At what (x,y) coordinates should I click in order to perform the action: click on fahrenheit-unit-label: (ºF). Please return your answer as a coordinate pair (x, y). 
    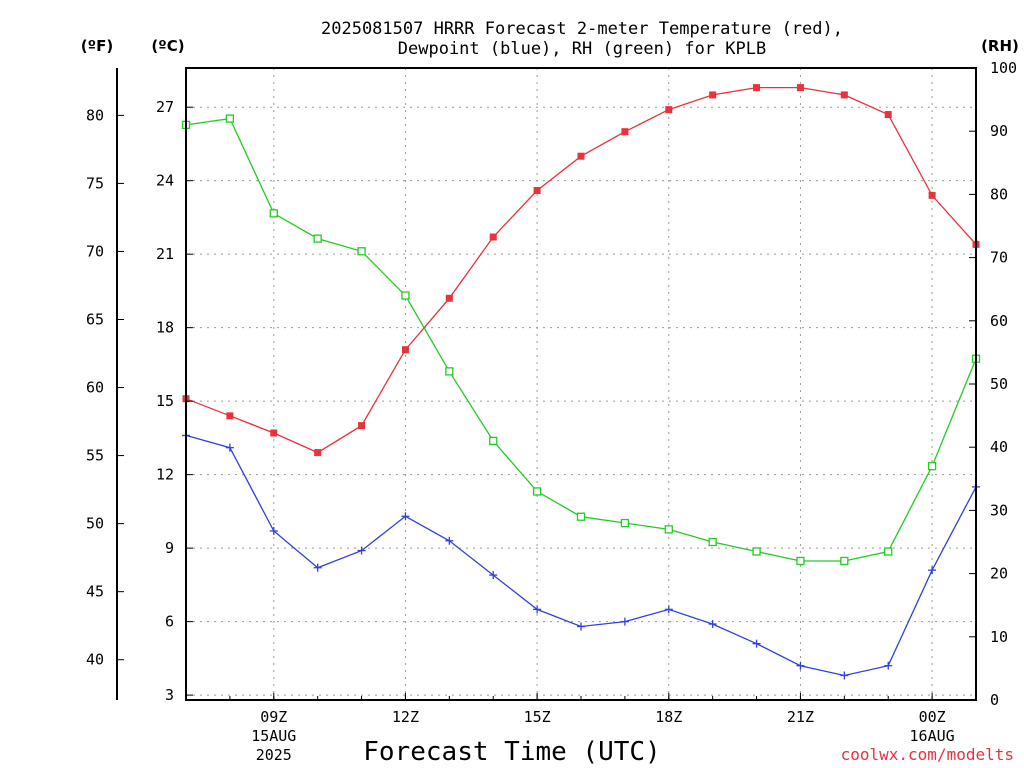
    Looking at the image, I should click on (97, 46).